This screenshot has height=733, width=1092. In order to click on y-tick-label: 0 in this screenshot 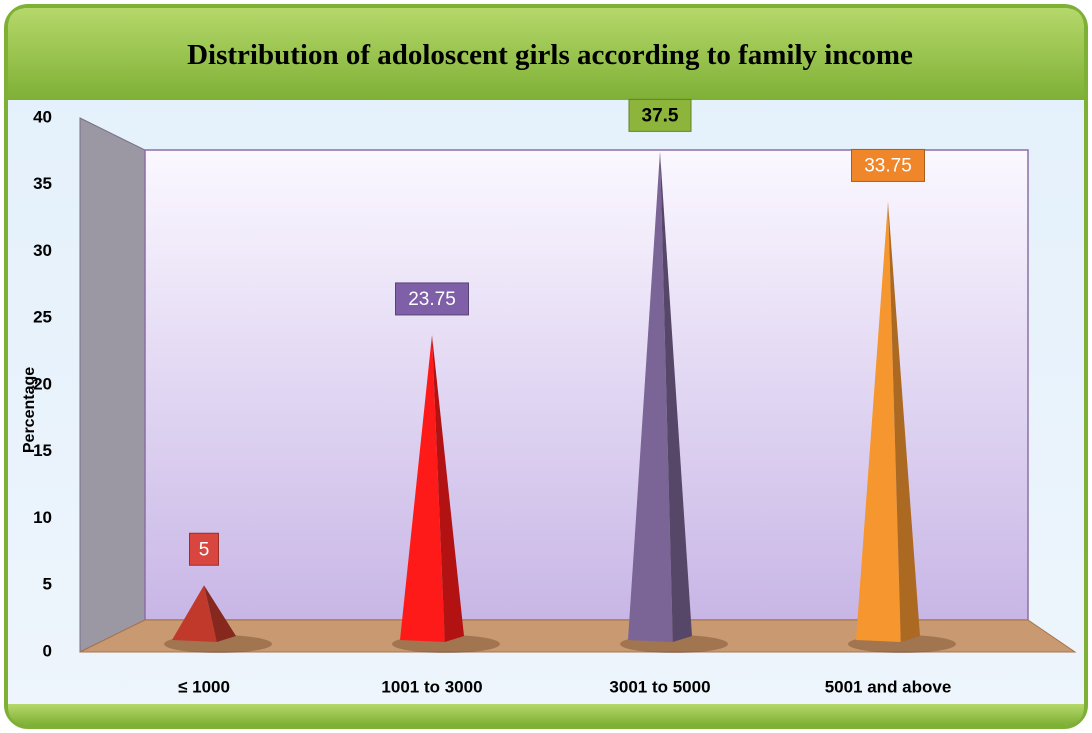, I will do `click(47, 650)`.